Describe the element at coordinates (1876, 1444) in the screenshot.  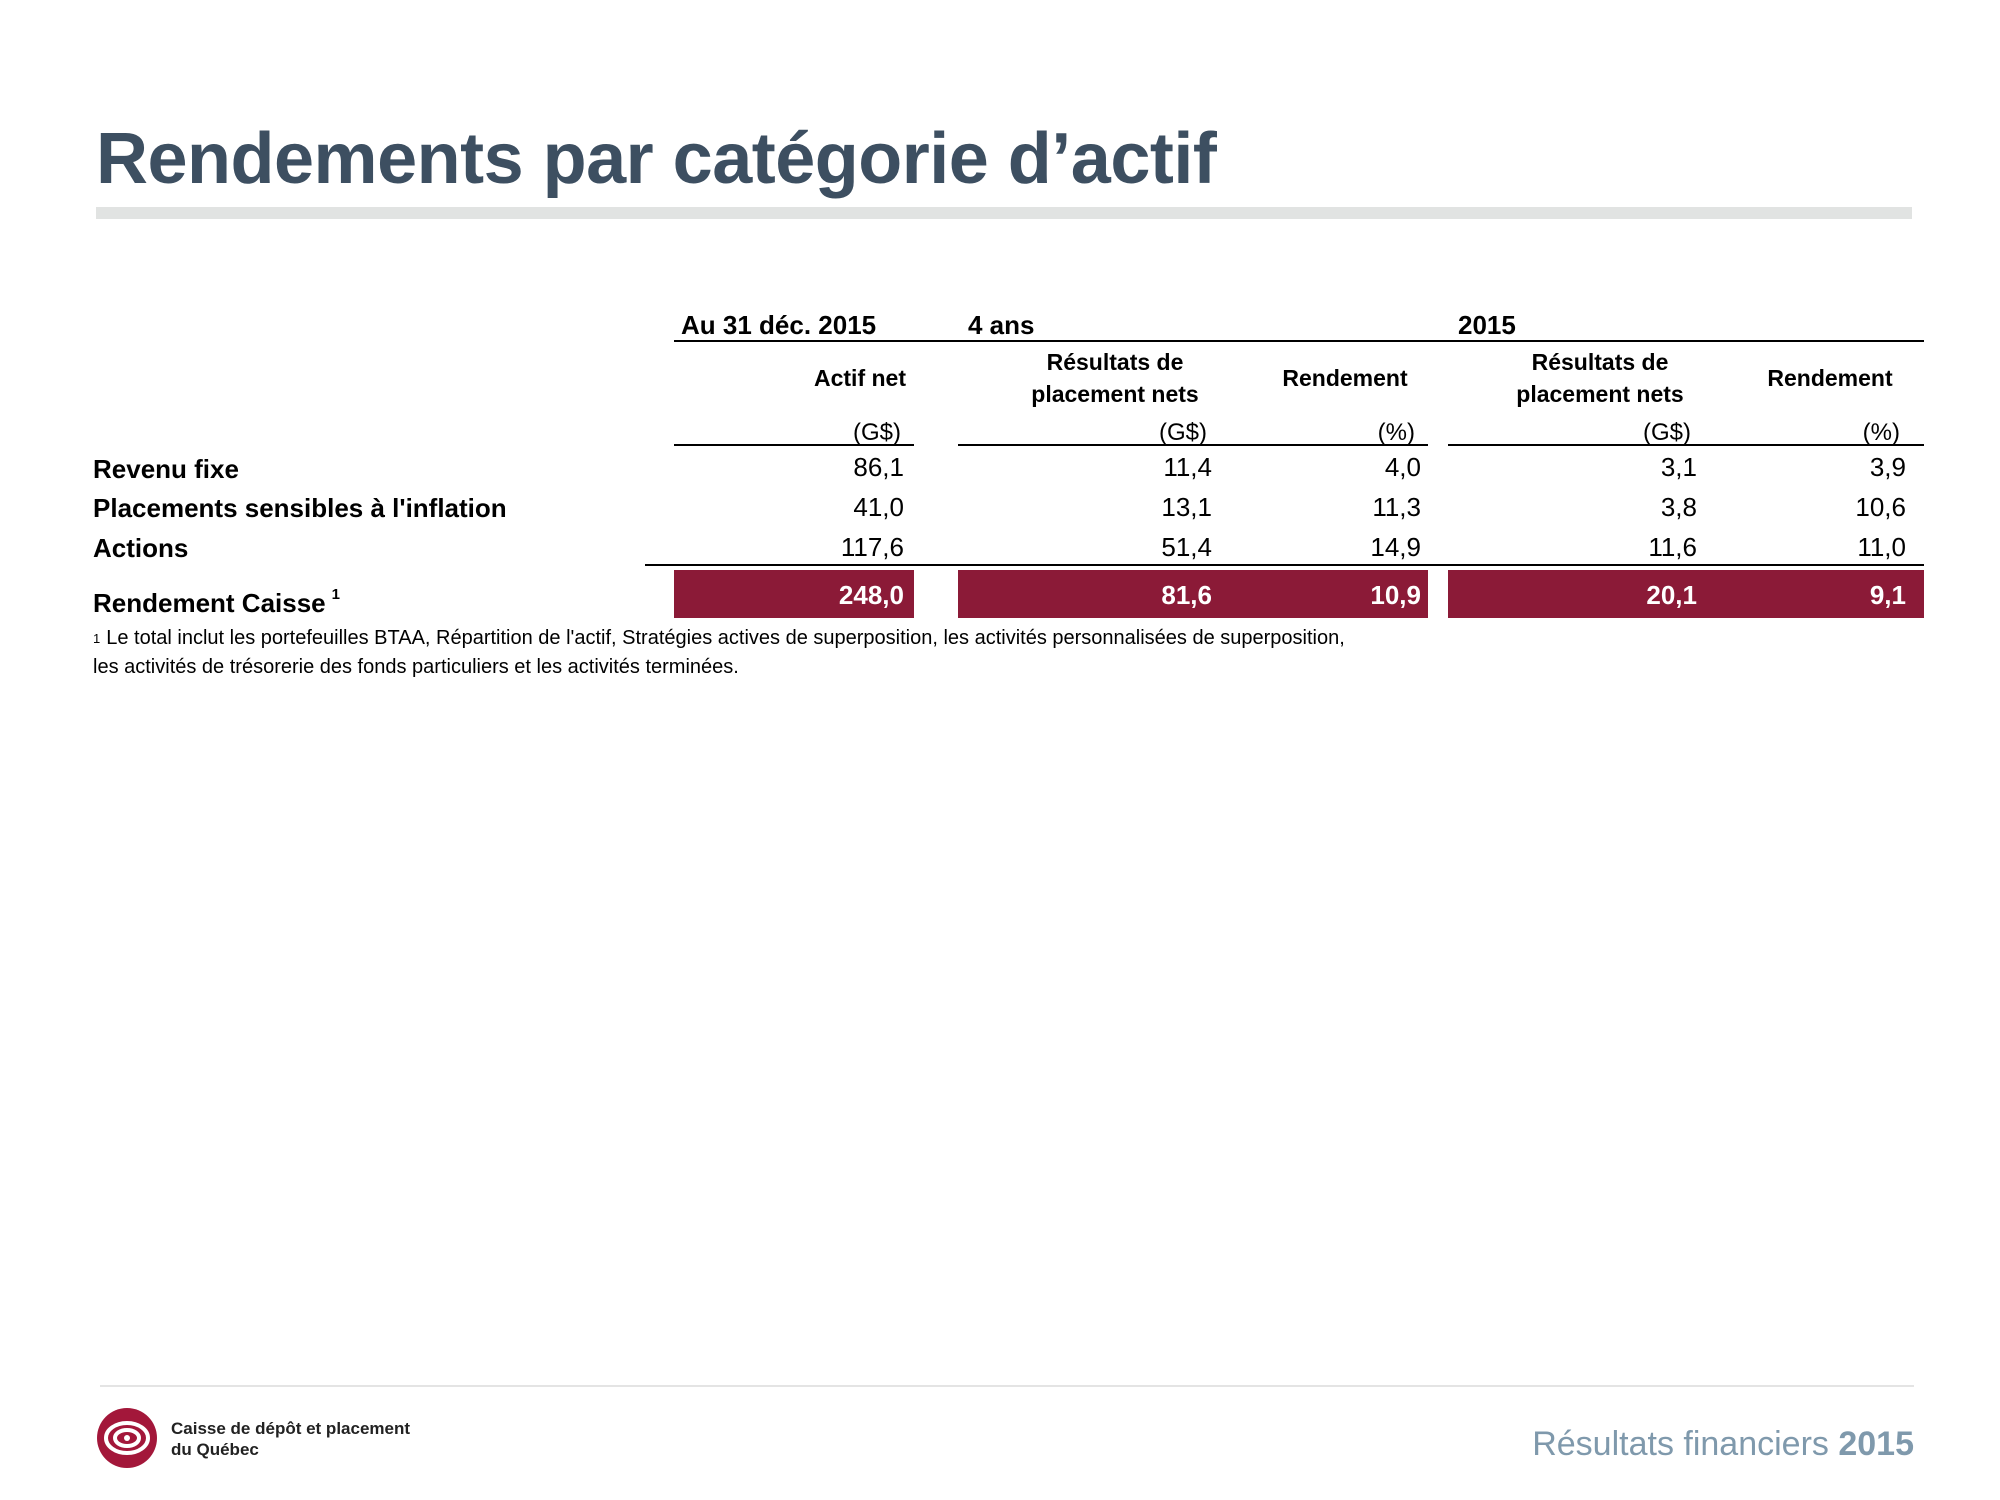
I see `doc-year: 2015` at that location.